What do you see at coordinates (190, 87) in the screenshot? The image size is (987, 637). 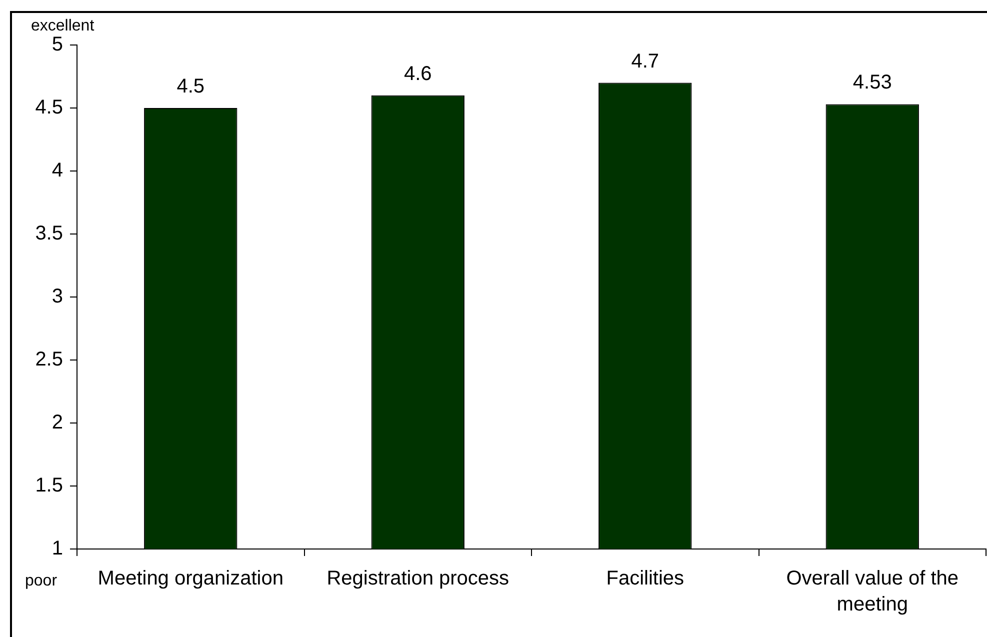 I see `data-label: 4.5` at bounding box center [190, 87].